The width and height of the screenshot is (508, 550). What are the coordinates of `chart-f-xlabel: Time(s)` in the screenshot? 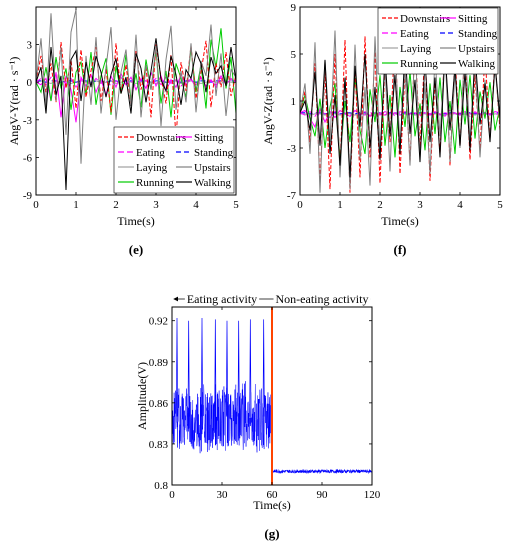 It's located at (400, 221).